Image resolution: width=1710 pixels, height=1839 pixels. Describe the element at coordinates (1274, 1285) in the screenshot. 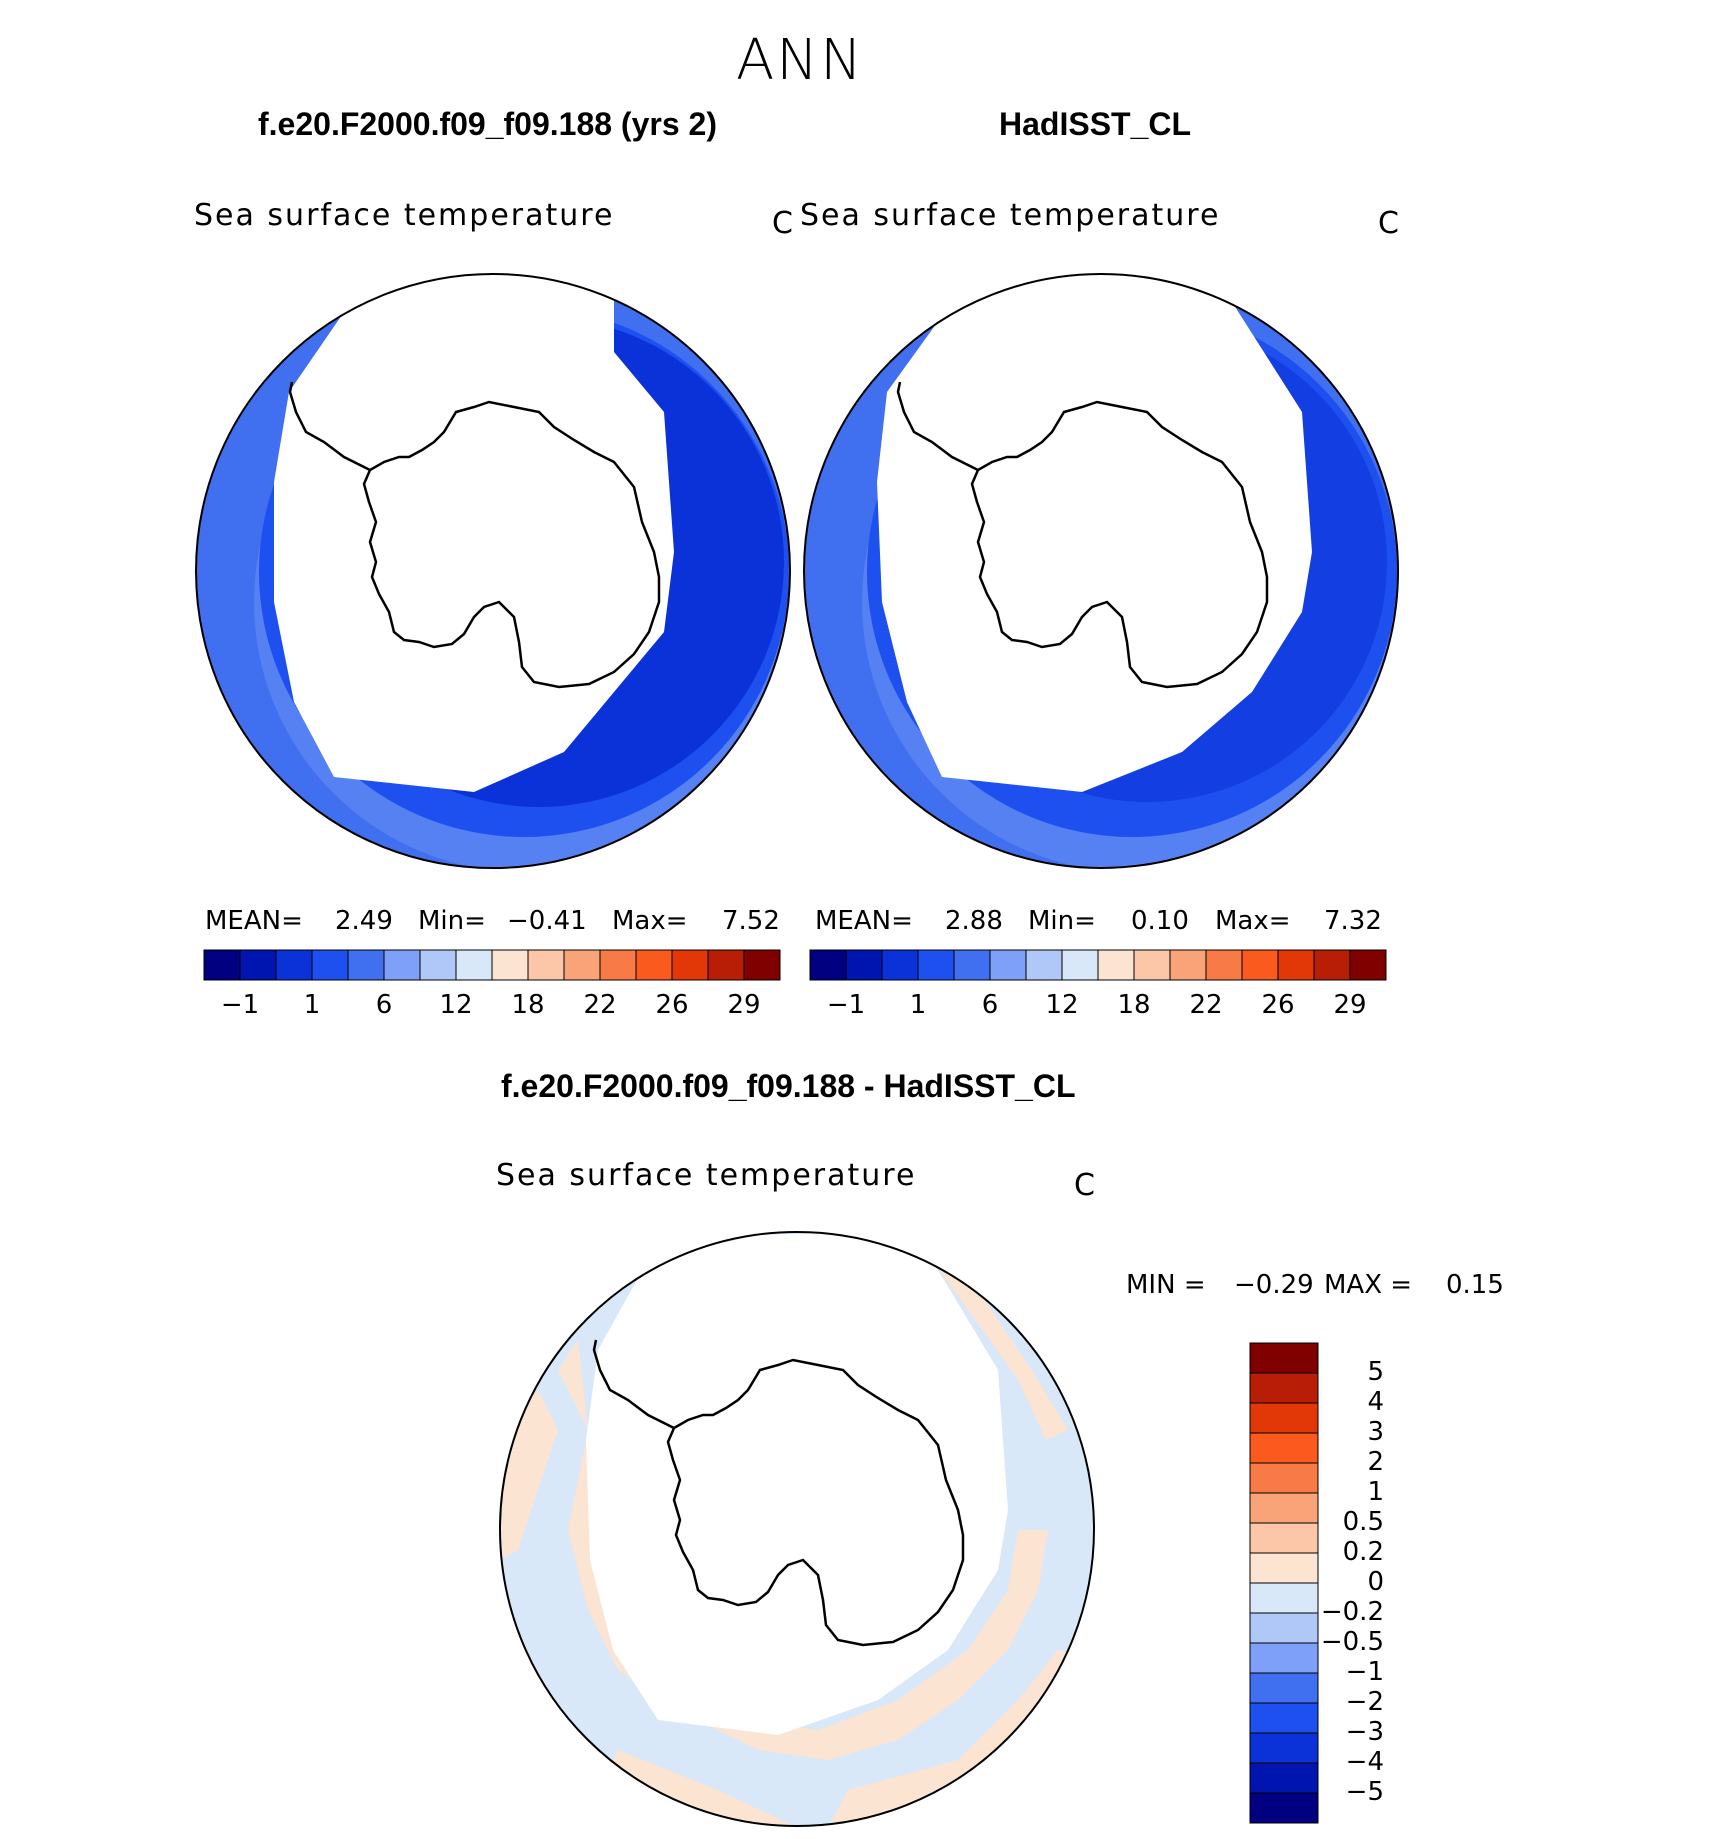

I see `diff-min-value: −0.29` at that location.